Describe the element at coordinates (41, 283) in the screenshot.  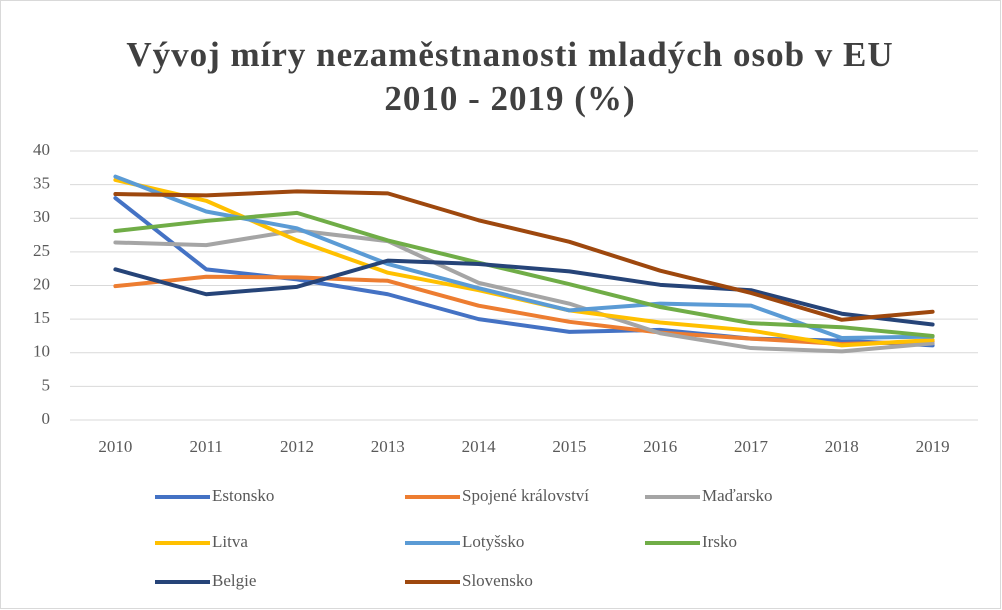
I see `y-tick-label: 20` at that location.